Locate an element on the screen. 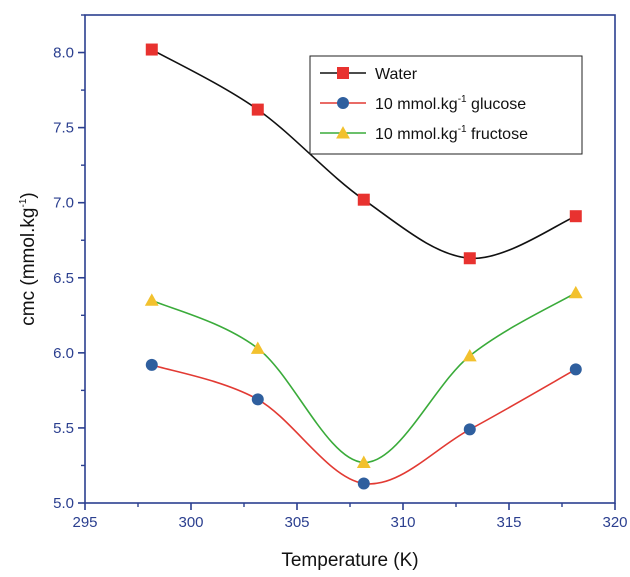 The width and height of the screenshot is (630, 577). x-tick-label: 295 is located at coordinates (84, 522).